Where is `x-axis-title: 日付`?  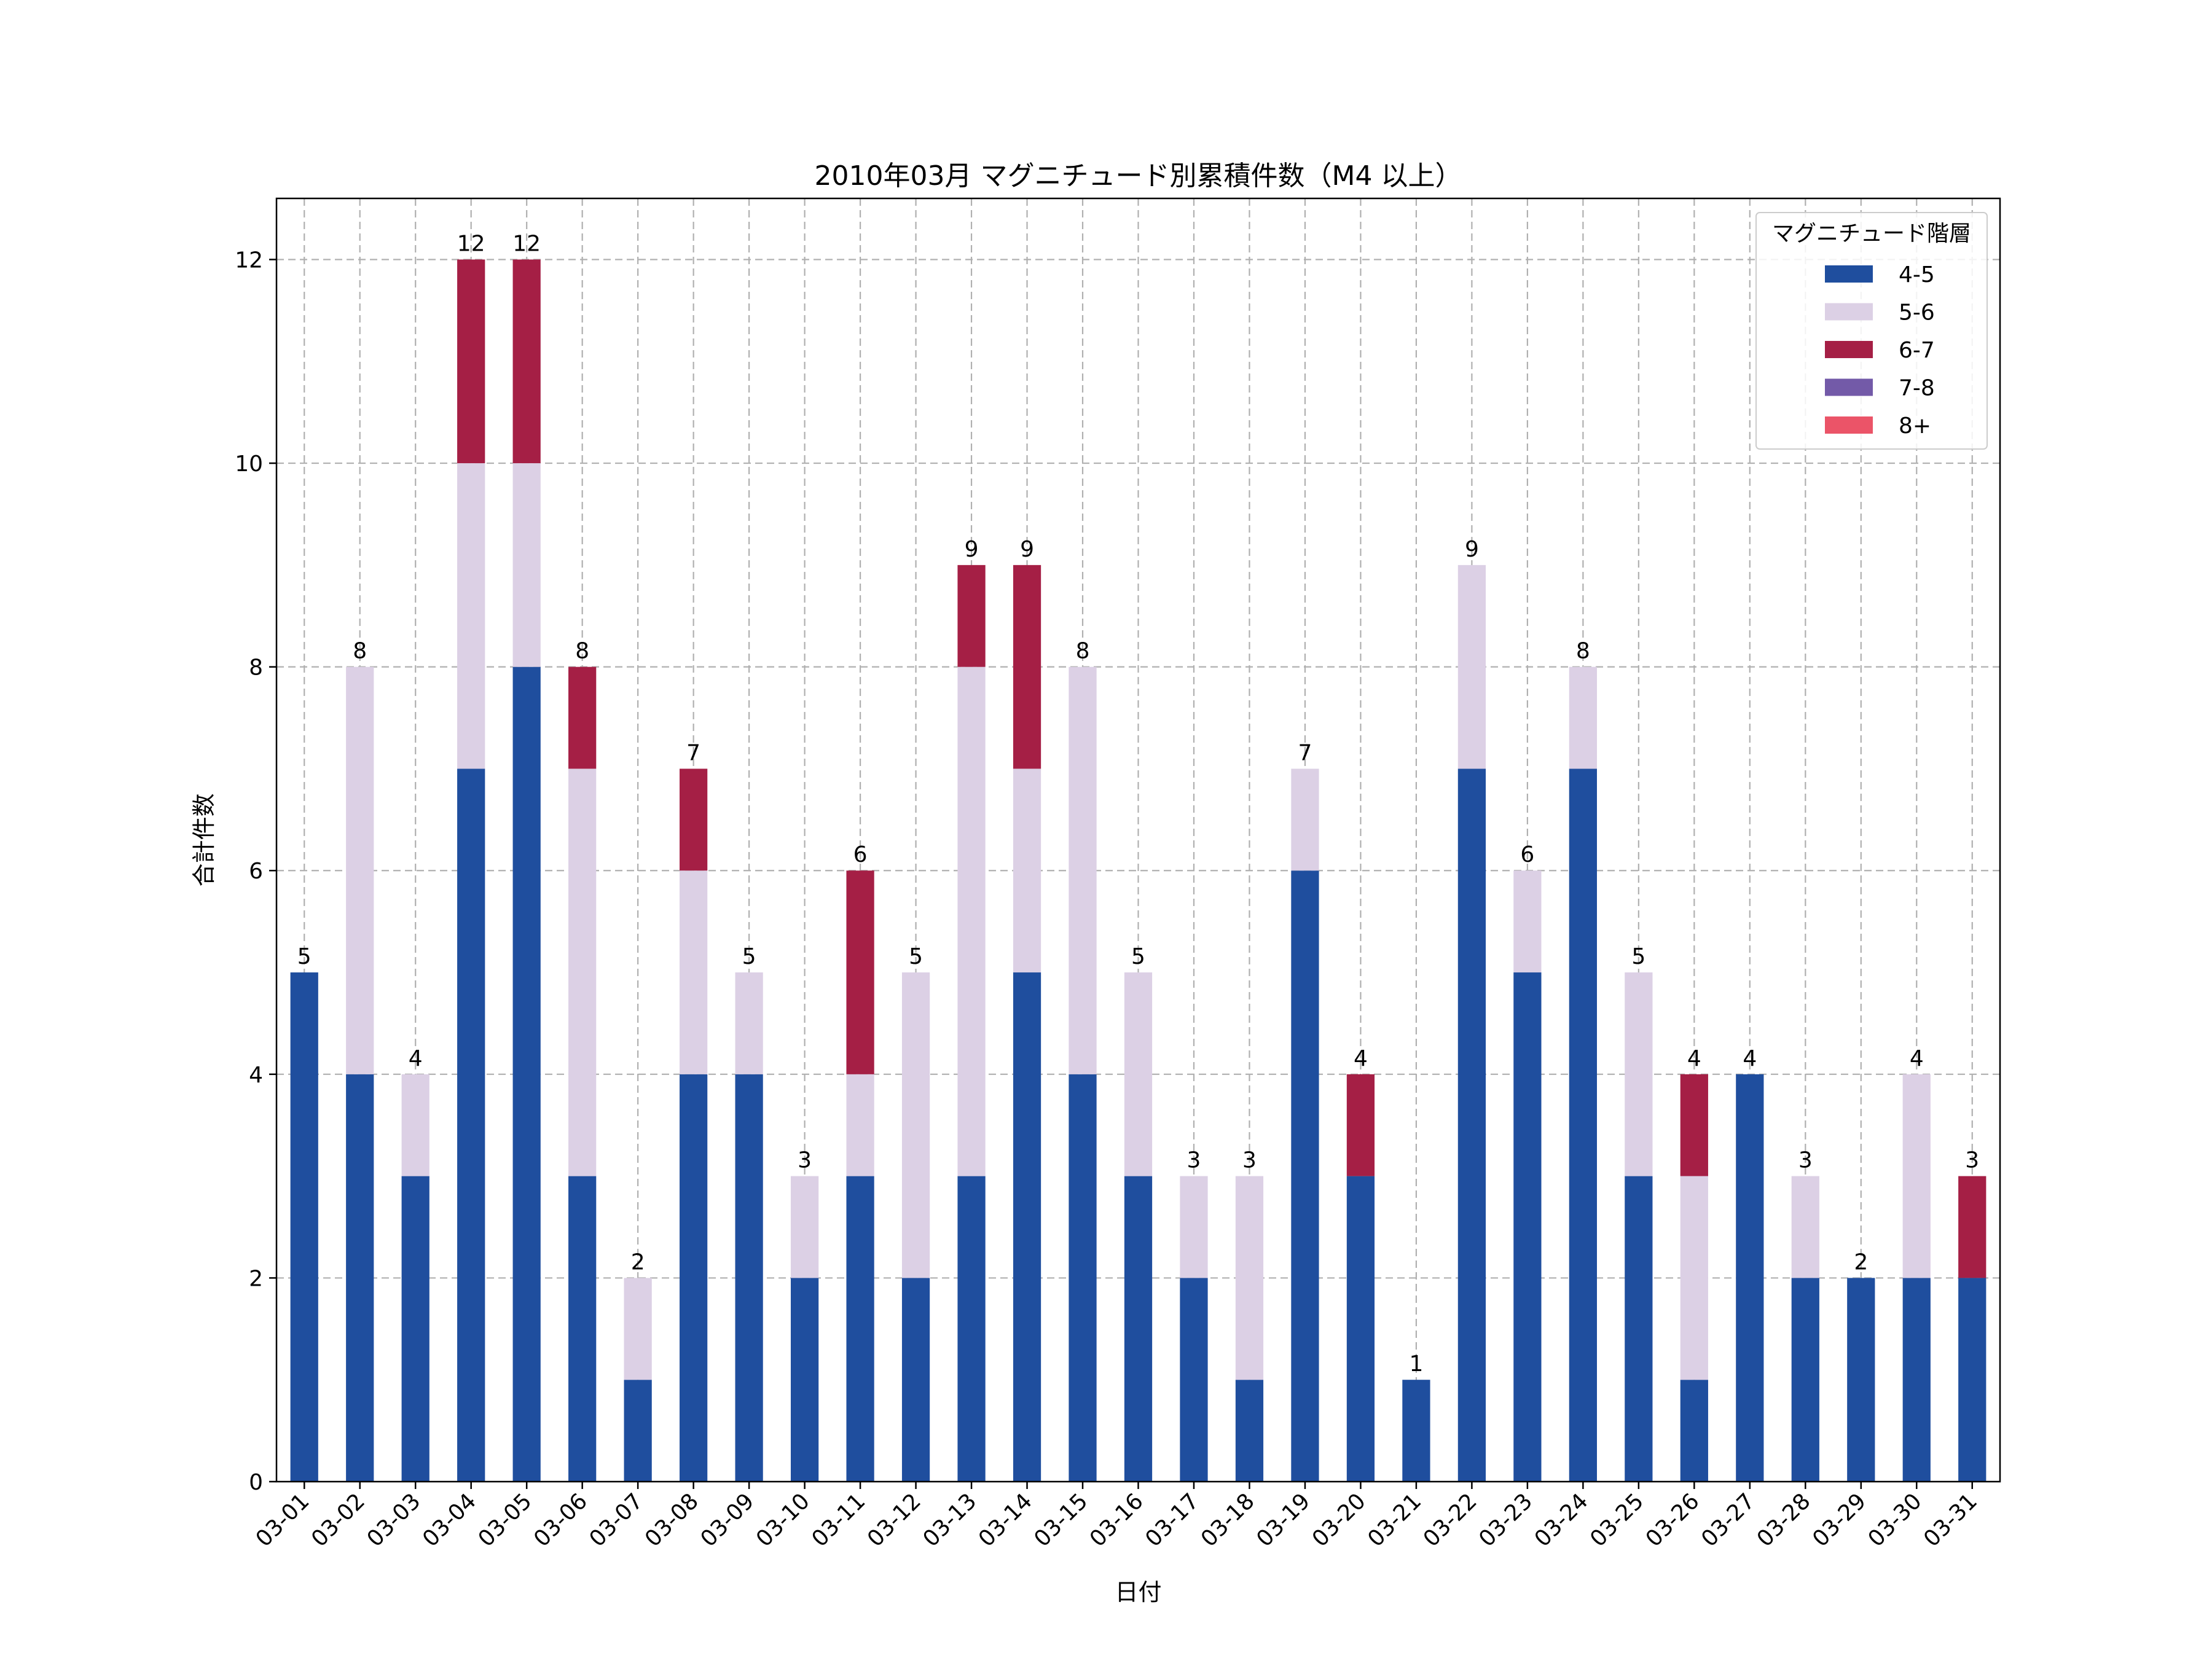
x-axis-title: 日付 is located at coordinates (1138, 1592).